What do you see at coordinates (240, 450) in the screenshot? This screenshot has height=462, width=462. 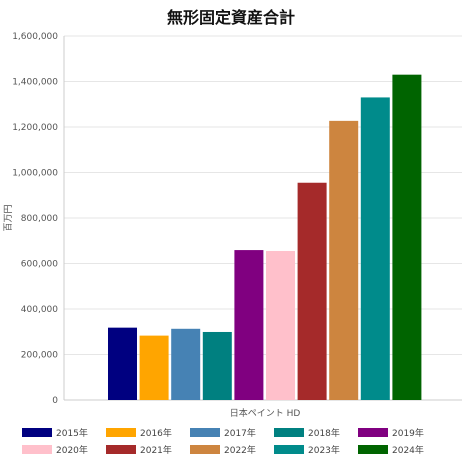 I see `legend-entry: 2022年` at bounding box center [240, 450].